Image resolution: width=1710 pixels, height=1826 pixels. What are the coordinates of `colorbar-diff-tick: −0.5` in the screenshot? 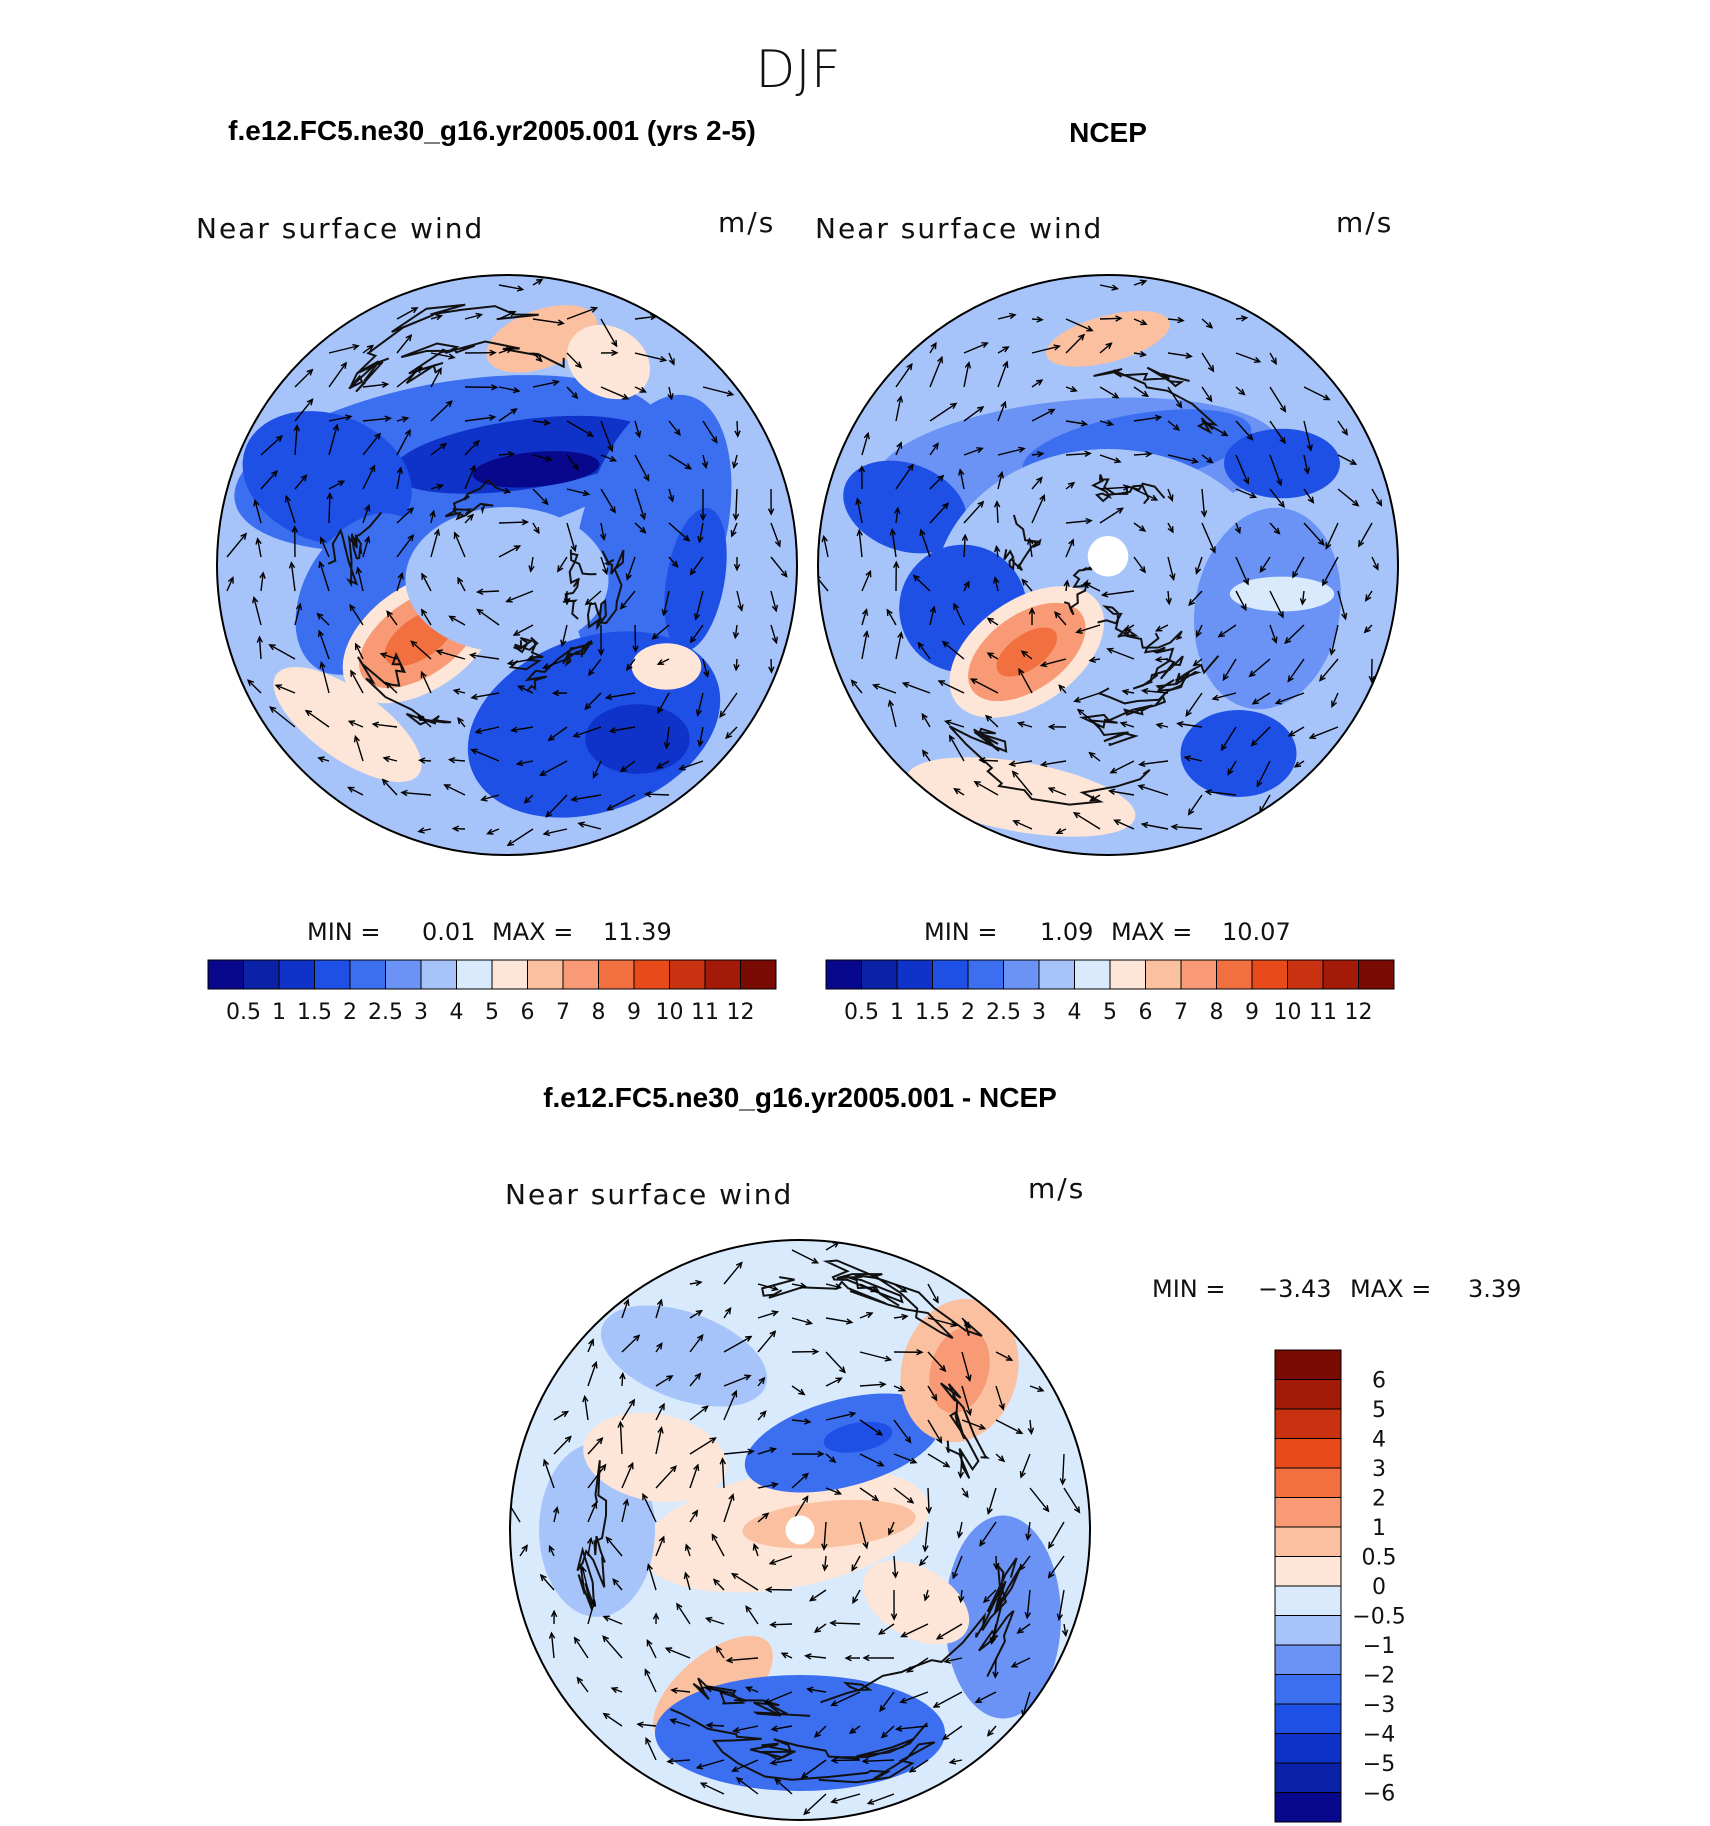 It's located at (1378, 1617).